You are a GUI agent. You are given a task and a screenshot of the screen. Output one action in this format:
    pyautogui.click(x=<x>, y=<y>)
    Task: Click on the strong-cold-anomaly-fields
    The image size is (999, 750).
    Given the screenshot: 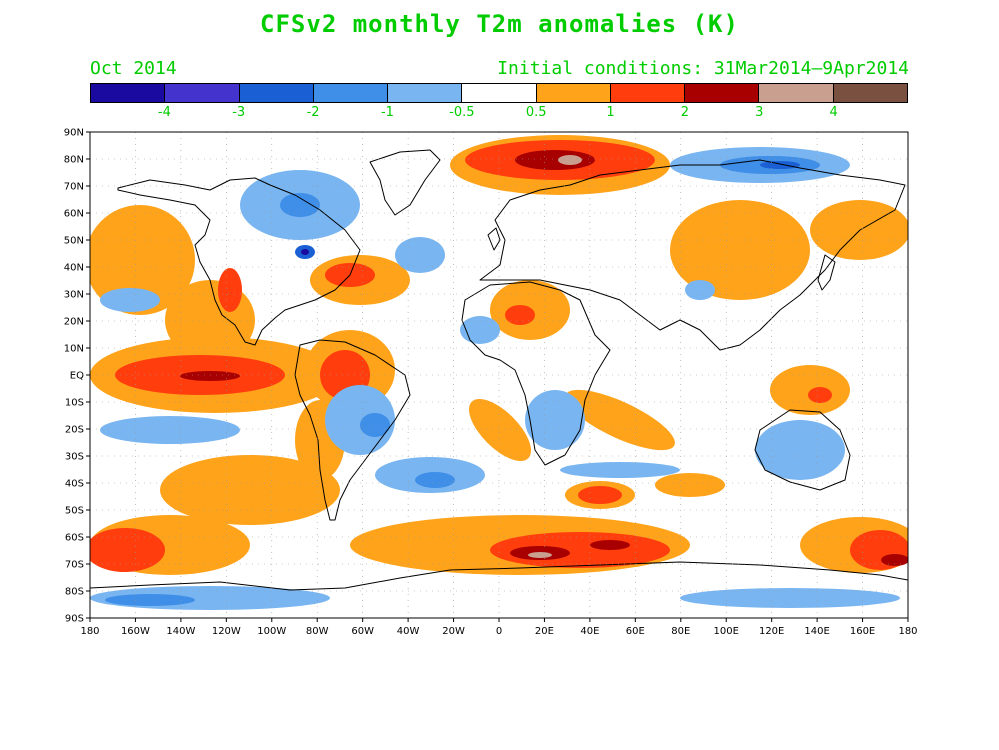 What is the action you would take?
    pyautogui.click(x=547, y=210)
    